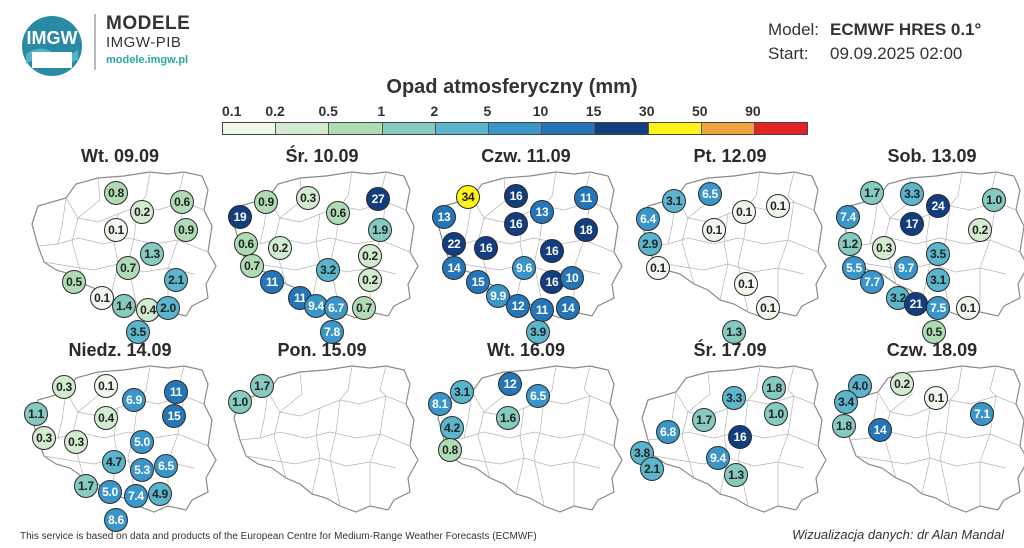 The image size is (1024, 548). Describe the element at coordinates (788, 53) in the screenshot. I see `start-label: Start:` at that location.